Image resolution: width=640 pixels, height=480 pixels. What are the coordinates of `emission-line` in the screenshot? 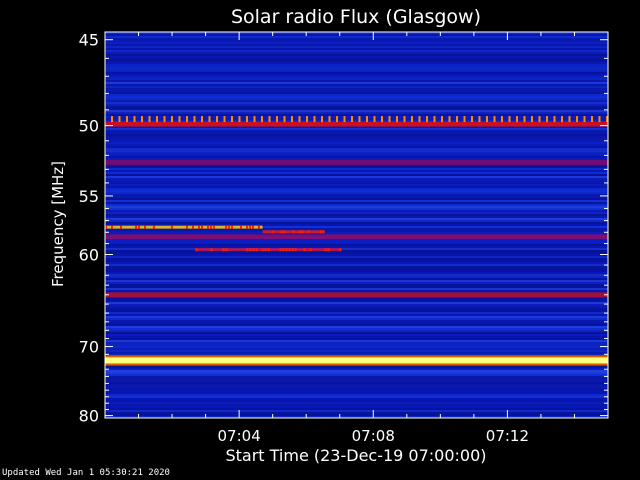 It's located at (356, 237).